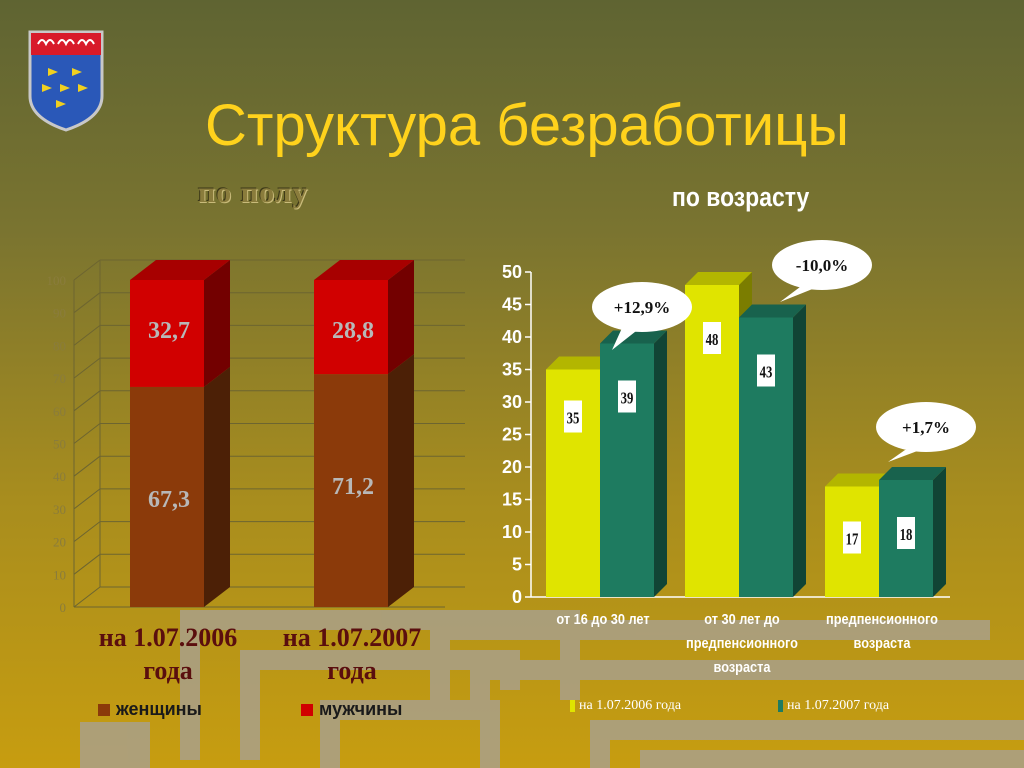 The height and width of the screenshot is (768, 1024). What do you see at coordinates (361, 709) in the screenshot?
I see `legend-label-men: мужчины` at bounding box center [361, 709].